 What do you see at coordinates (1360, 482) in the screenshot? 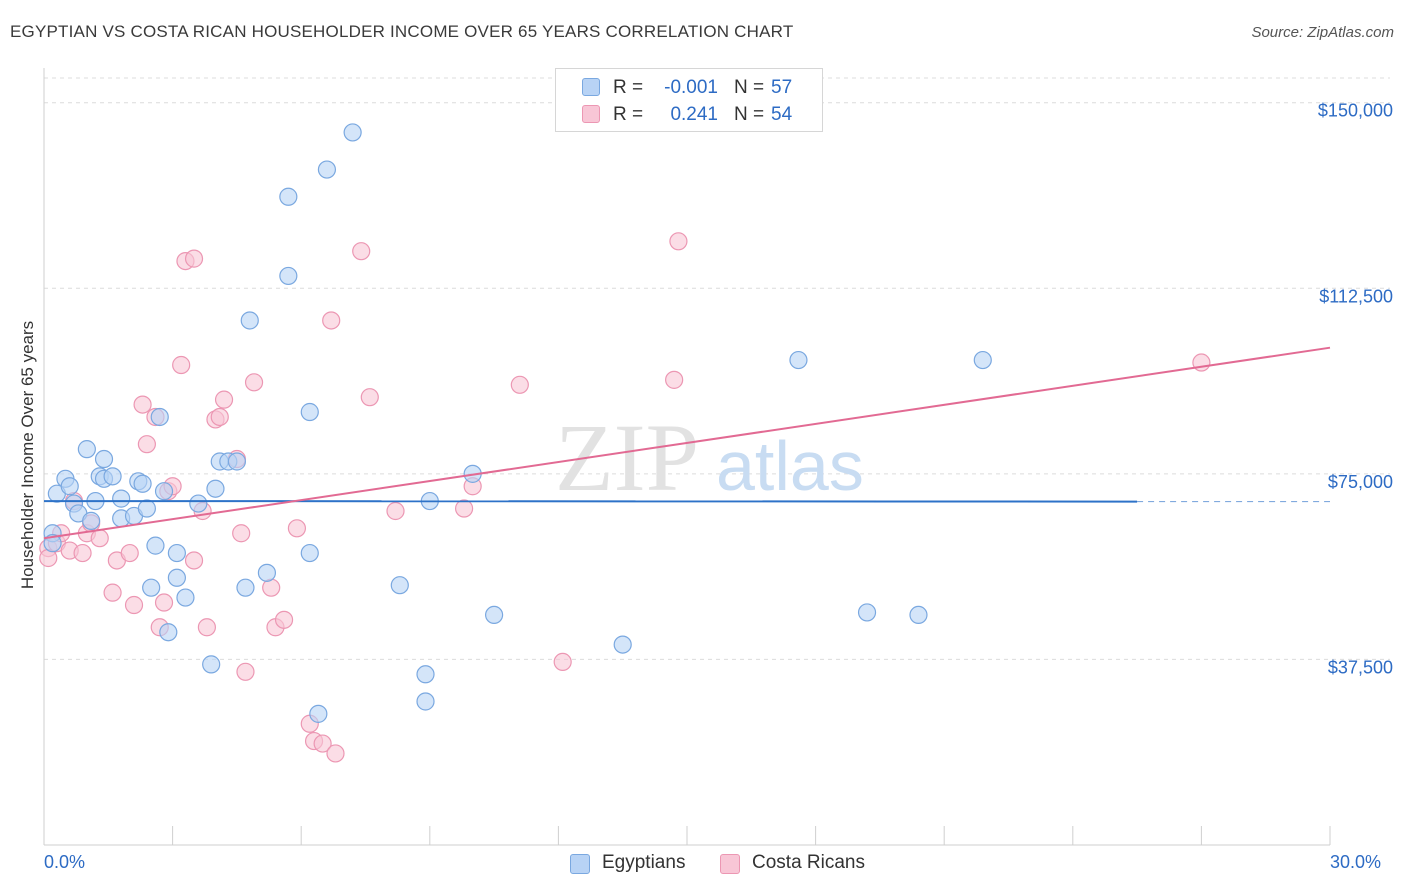
I see `y-tick-label: $75,000` at bounding box center [1360, 482].